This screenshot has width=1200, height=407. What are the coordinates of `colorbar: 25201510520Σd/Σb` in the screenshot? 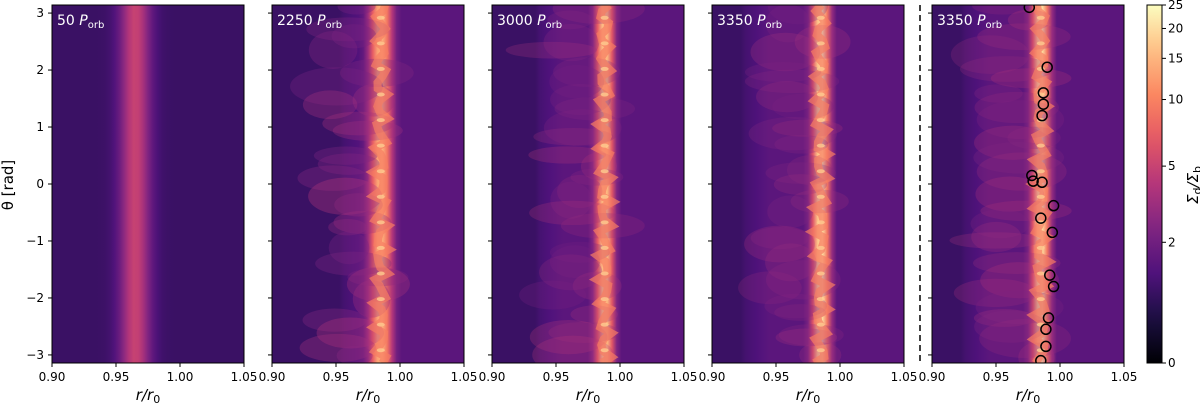 It's located at (1173, 185).